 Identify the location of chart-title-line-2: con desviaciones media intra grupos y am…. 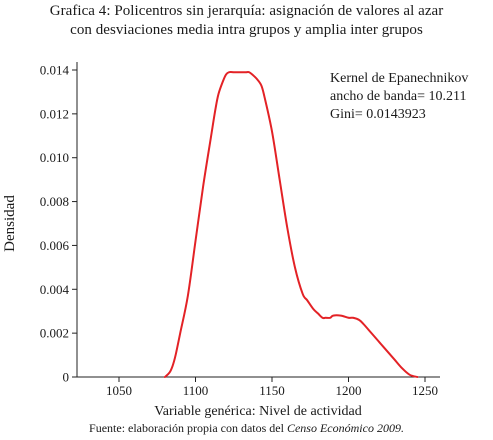
(246, 30).